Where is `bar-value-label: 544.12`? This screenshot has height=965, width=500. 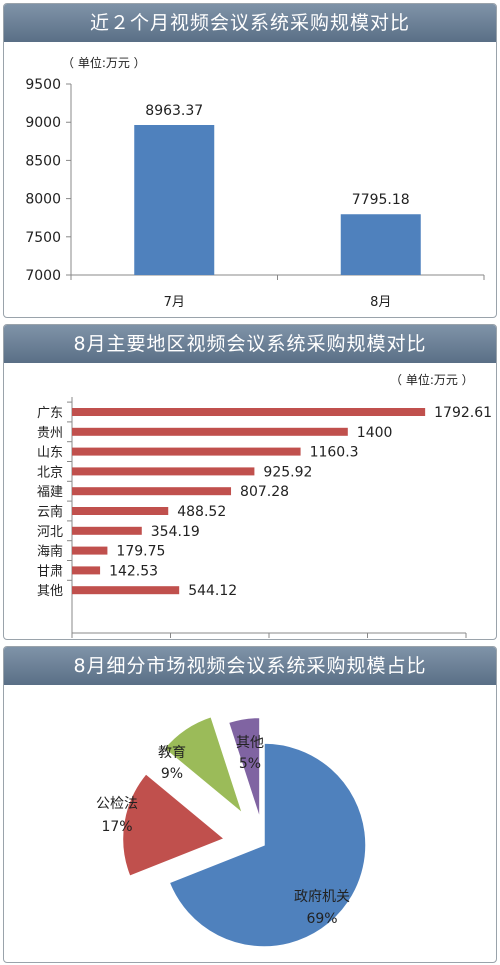
bar-value-label: 544.12 is located at coordinates (212, 591).